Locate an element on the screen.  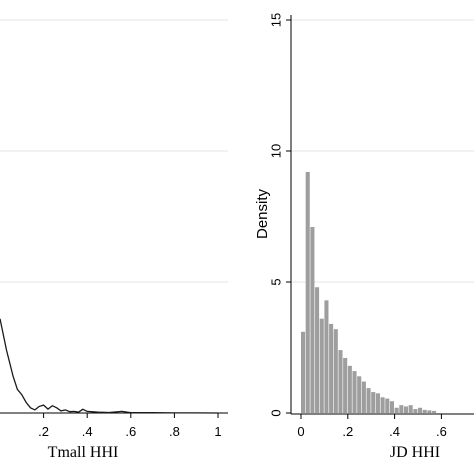
left-x-tick-label: .6 is located at coordinates (130, 431).